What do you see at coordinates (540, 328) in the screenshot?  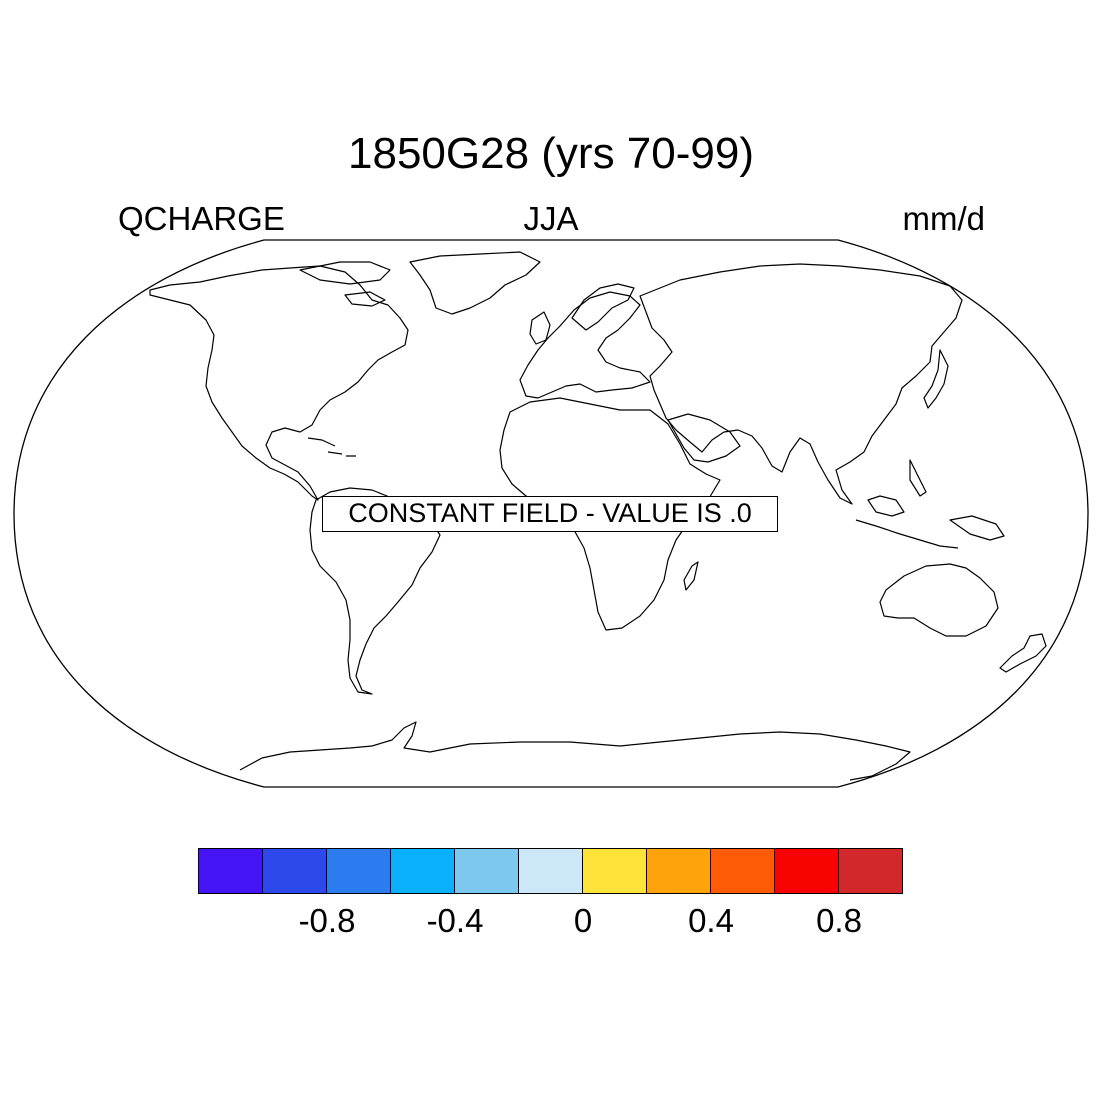 I see `uk-coastline` at bounding box center [540, 328].